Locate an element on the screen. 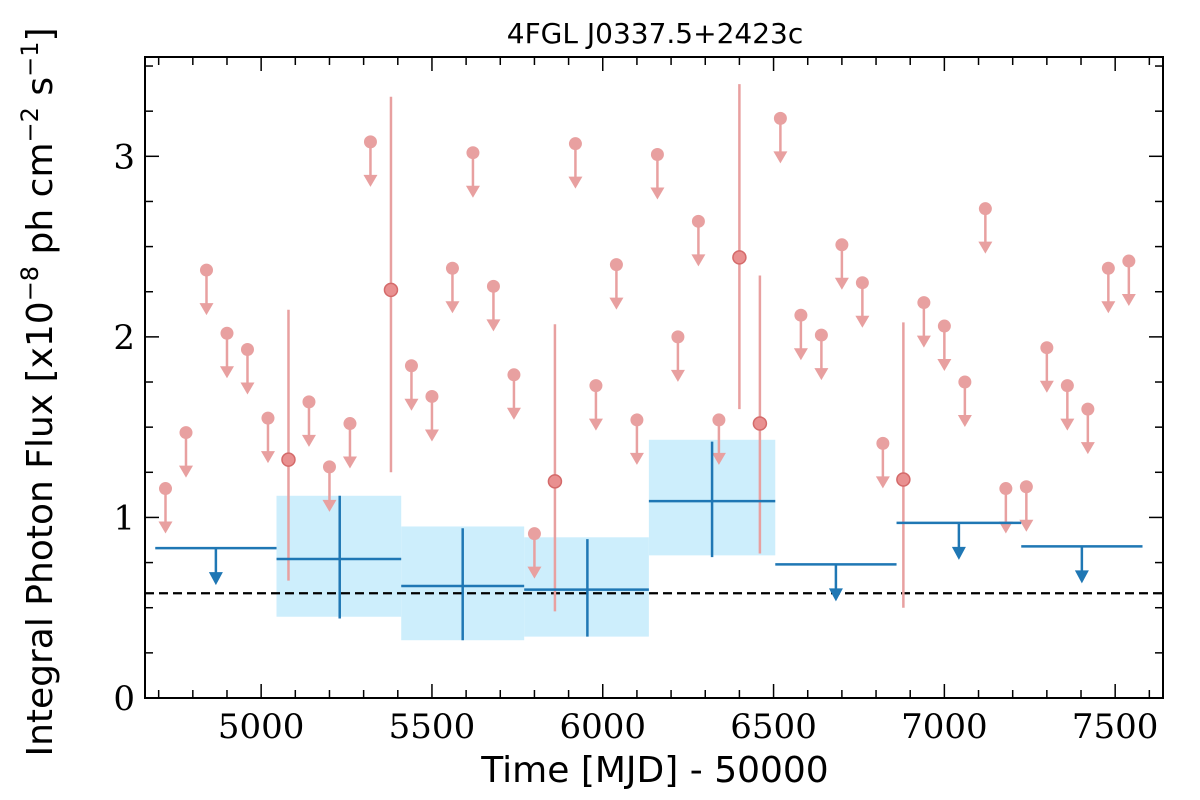 The image size is (1200, 800). y-tick-label: 1 is located at coordinates (124, 518).